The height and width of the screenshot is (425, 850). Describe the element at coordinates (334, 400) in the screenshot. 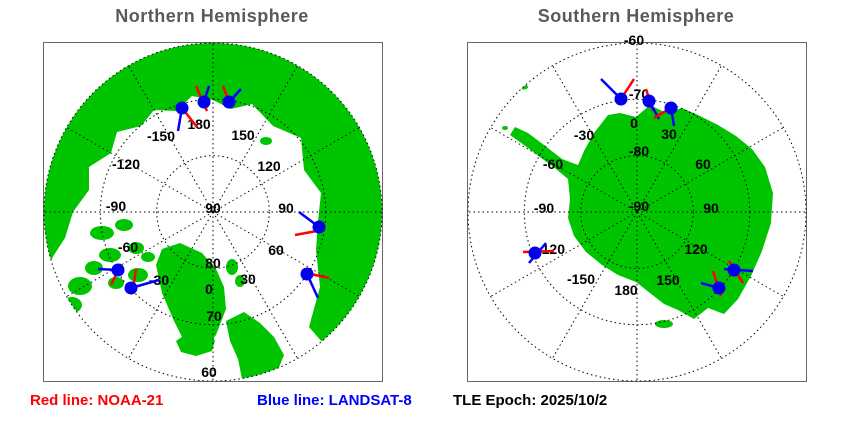

I see `legend-landsat8: Blue line: LANDSAT-8` at that location.